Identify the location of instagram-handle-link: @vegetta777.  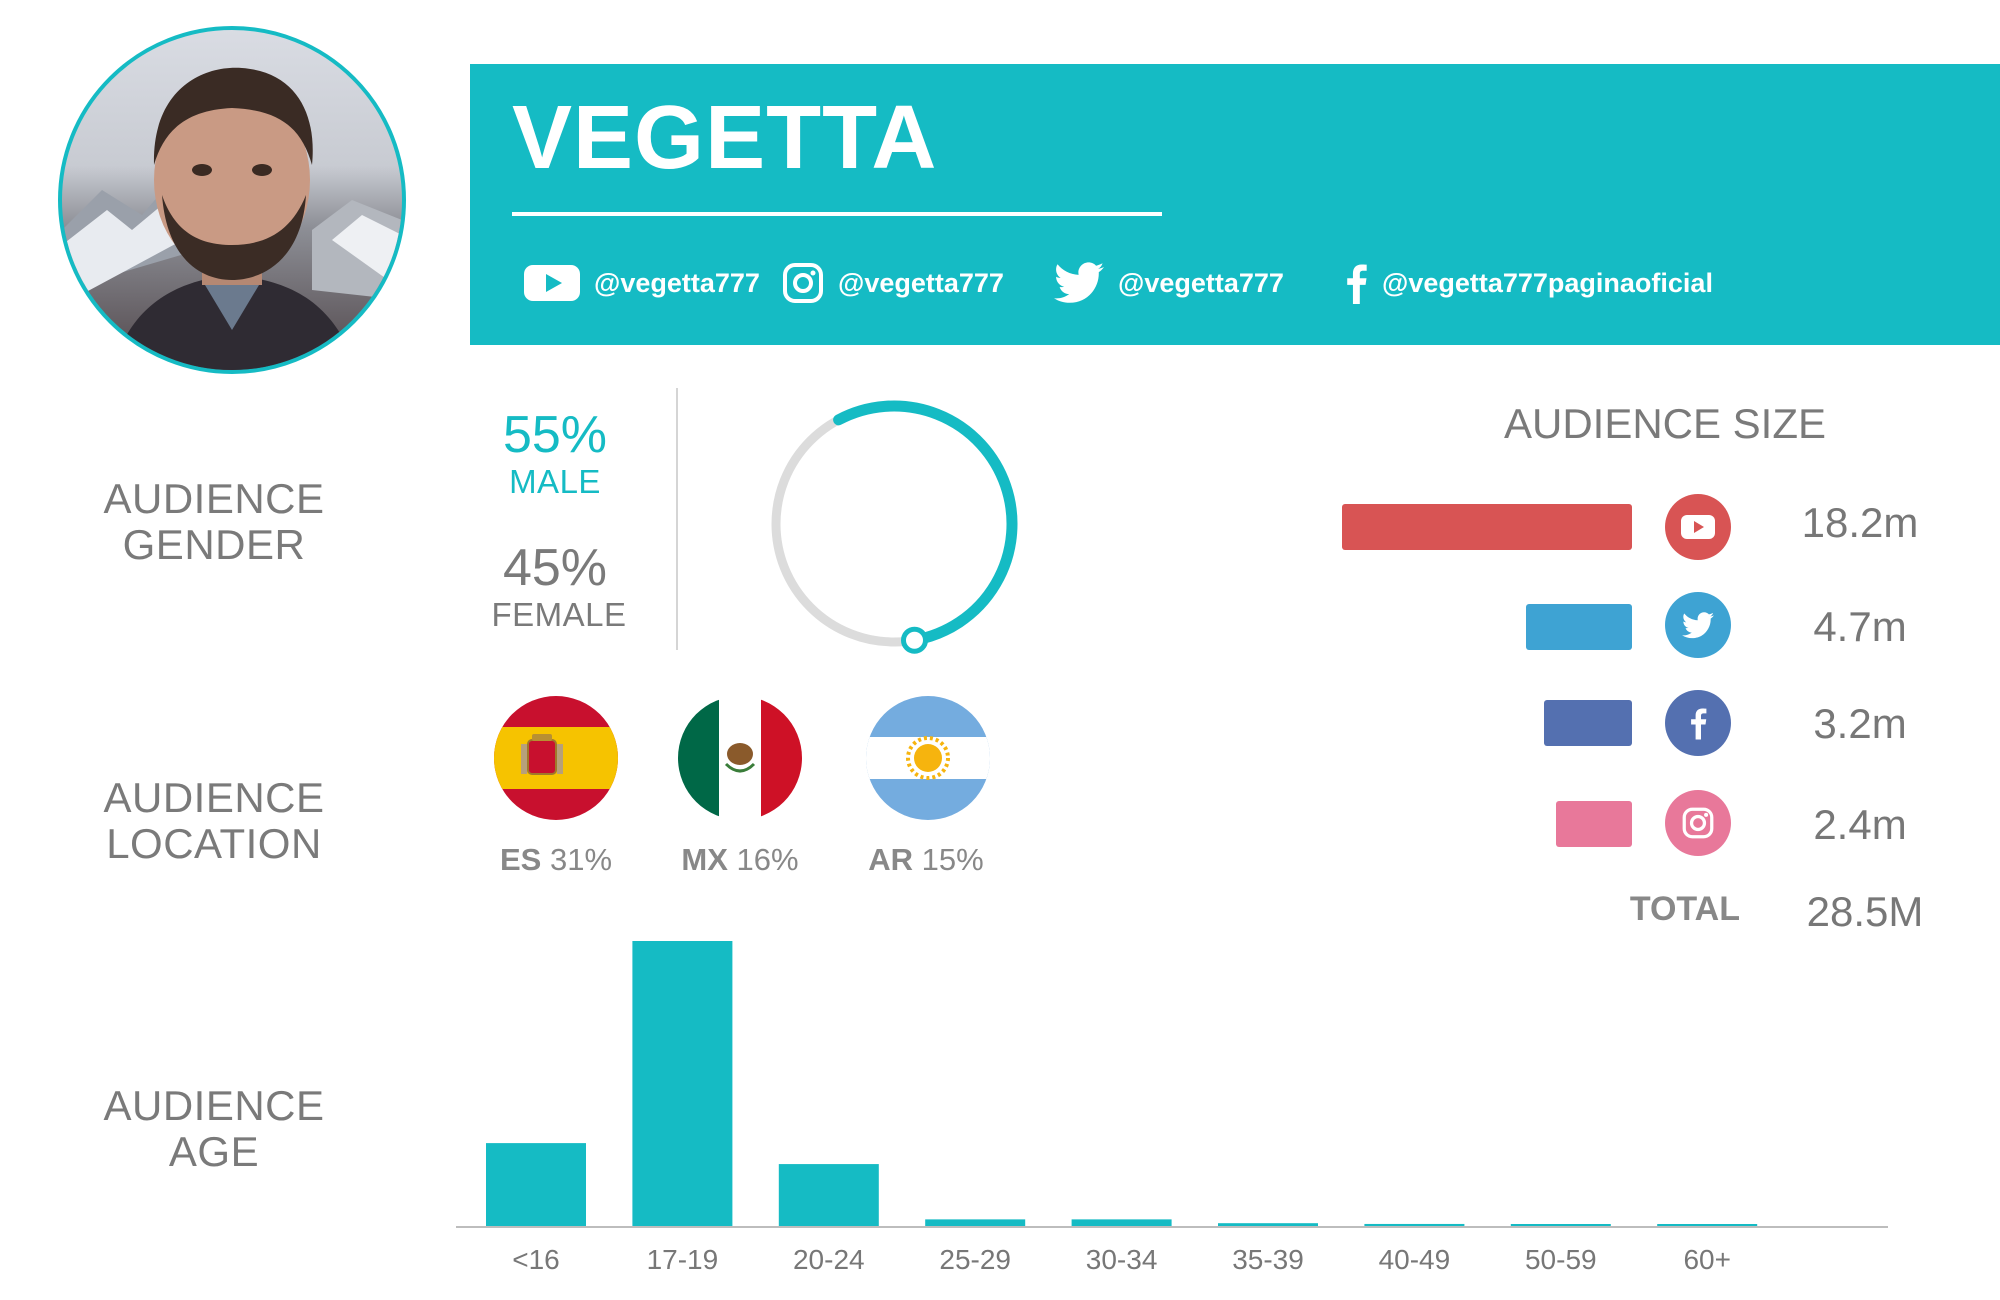
(893, 283).